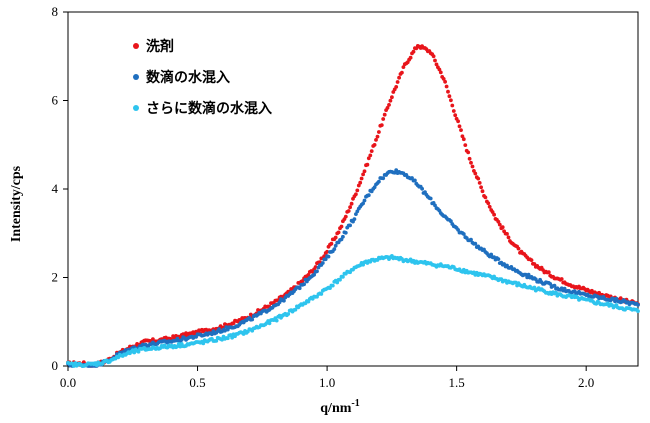 Image resolution: width=650 pixels, height=423 pixels. Describe the element at coordinates (188, 77) in the screenshot. I see `legend-label-1: 数滴の水混入` at that location.